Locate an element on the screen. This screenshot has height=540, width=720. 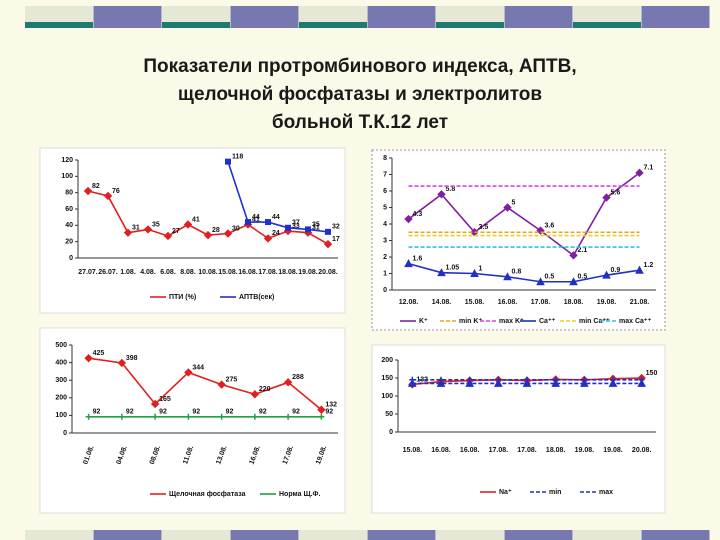
data-label: 28 is located at coordinates (216, 230).